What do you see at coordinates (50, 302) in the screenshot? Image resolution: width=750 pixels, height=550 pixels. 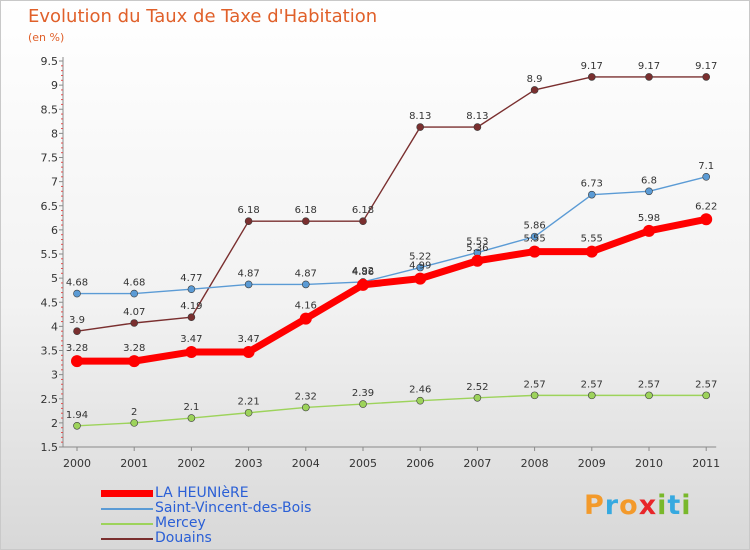 I see `y-tick-label: 4.5` at bounding box center [50, 302].